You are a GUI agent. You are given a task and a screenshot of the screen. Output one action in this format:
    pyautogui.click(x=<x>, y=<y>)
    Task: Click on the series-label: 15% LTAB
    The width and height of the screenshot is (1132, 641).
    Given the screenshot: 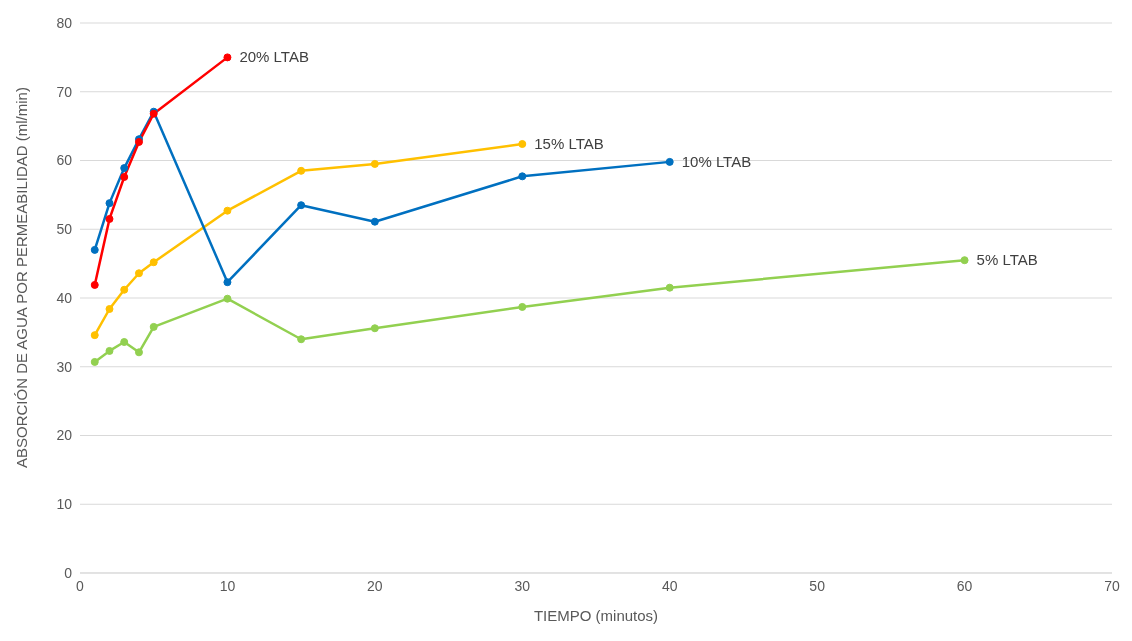 What is the action you would take?
    pyautogui.click(x=569, y=143)
    